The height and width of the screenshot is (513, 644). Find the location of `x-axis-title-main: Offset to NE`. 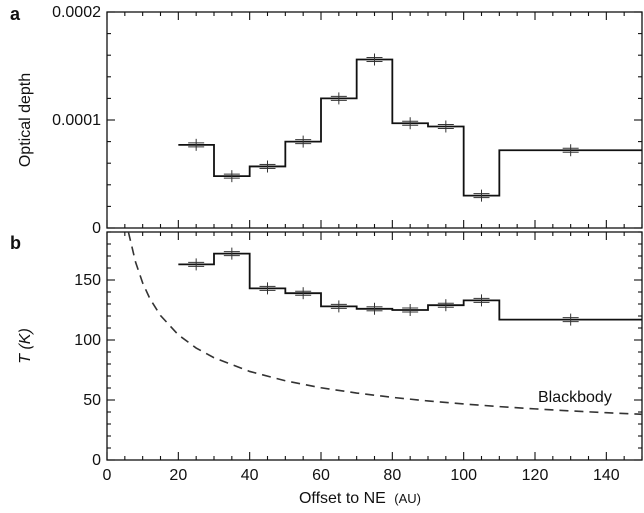

x-axis-title-main: Offset to NE is located at coordinates (342, 498).